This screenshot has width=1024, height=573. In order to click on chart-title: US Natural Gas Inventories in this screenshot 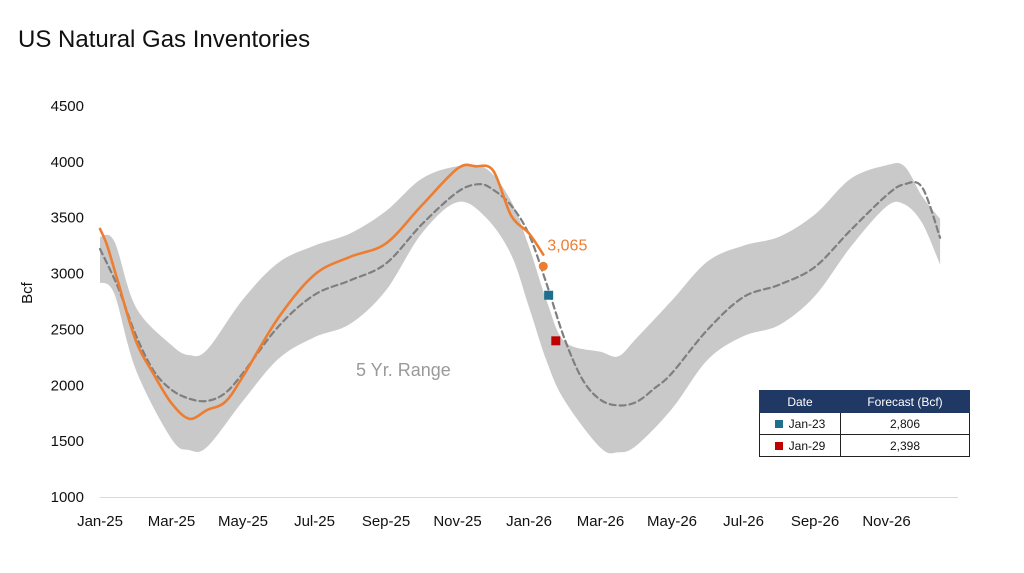, I will do `click(164, 39)`.